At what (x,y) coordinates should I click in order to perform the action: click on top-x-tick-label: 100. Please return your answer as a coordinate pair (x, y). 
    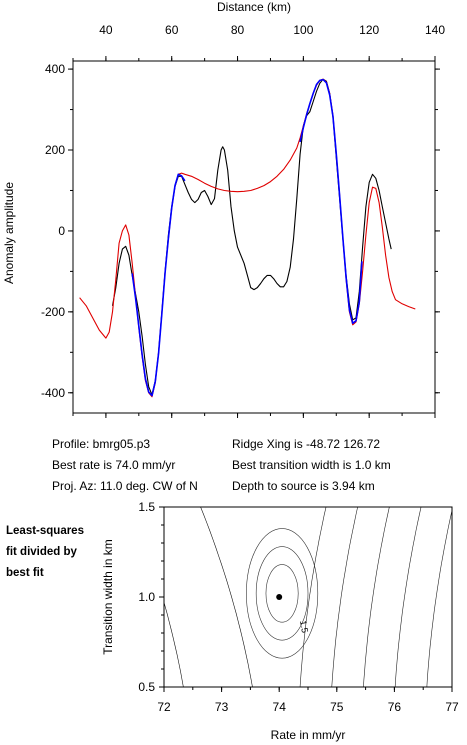
    Looking at the image, I should click on (303, 30).